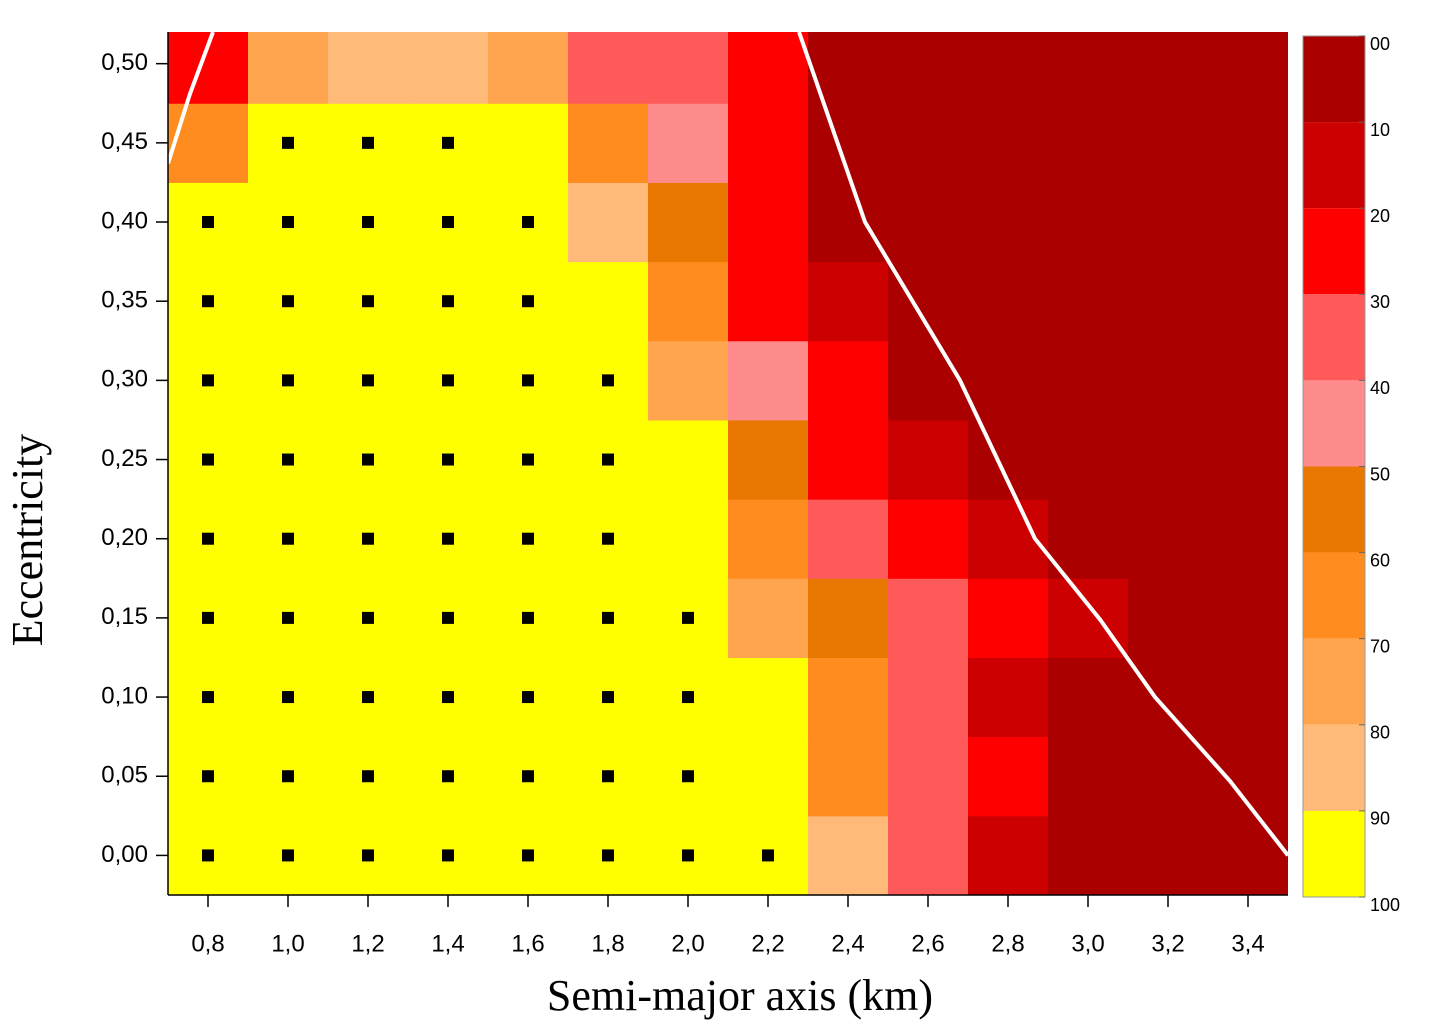 The height and width of the screenshot is (1036, 1451). Describe the element at coordinates (1380, 44) in the screenshot. I see `colorbar-label: 00` at that location.